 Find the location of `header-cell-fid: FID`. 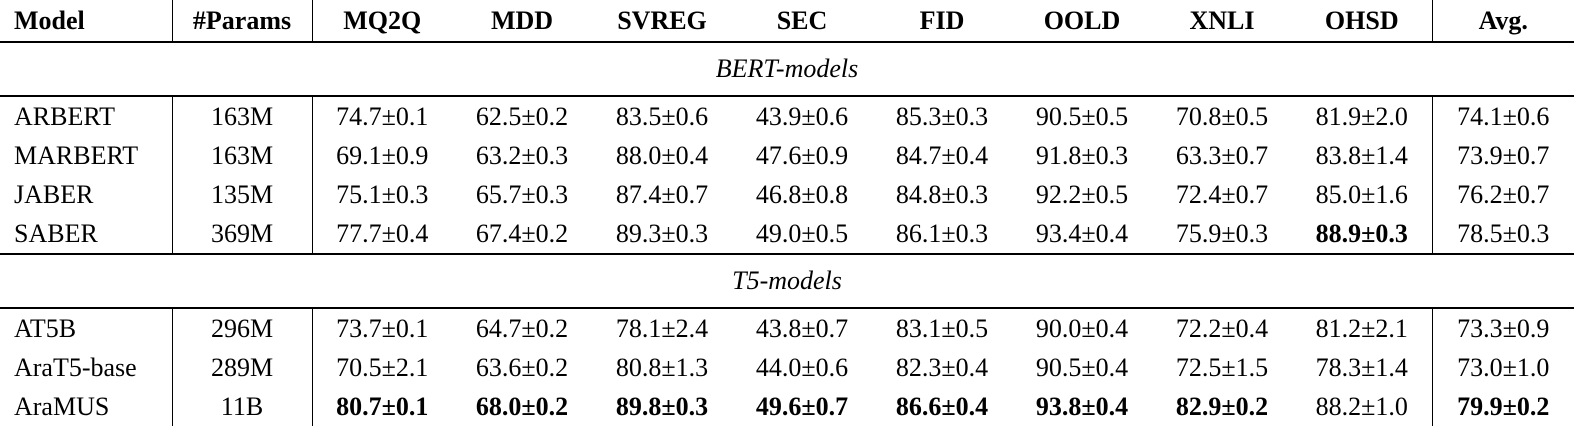

header-cell-fid: FID is located at coordinates (942, 21).